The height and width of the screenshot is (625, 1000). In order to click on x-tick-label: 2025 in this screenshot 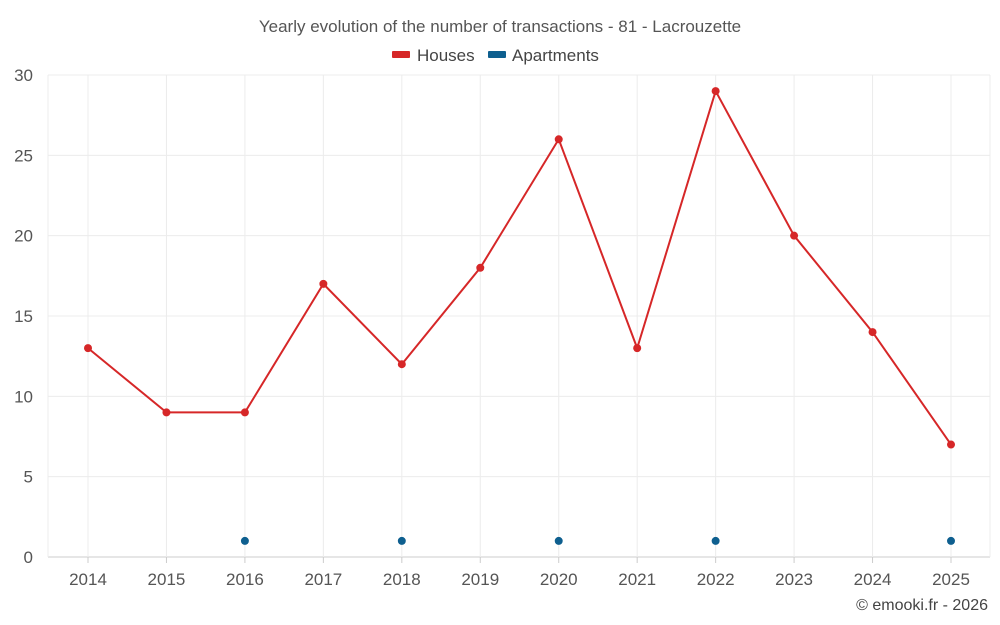, I will do `click(951, 579)`.